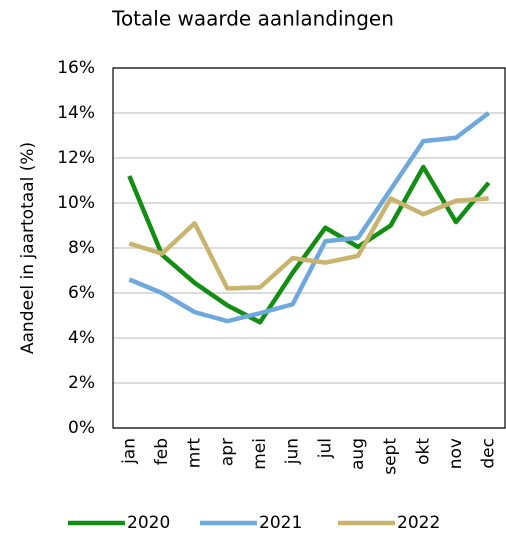  I want to click on y-tick-label: 0%, so click(81, 428).